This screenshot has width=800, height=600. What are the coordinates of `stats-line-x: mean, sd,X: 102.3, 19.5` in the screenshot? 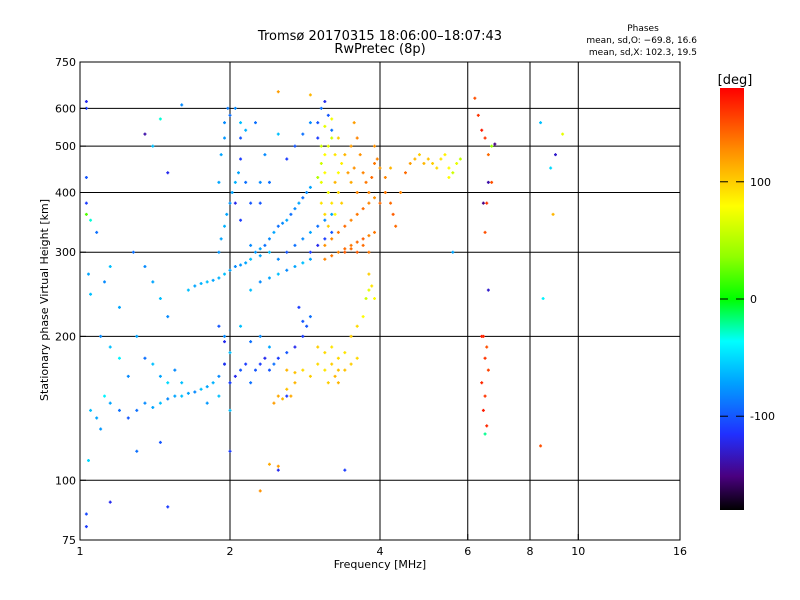 It's located at (643, 53).